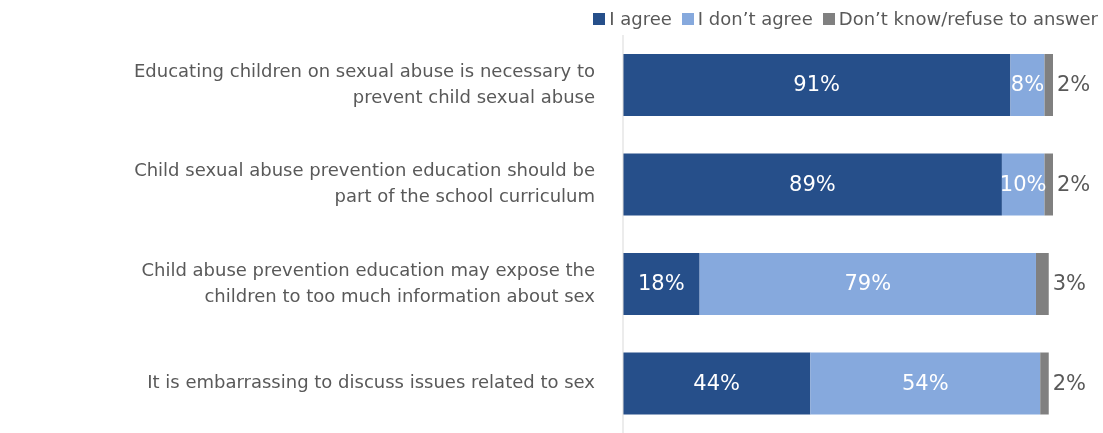 Image resolution: width=1103 pixels, height=433 pixels. Describe the element at coordinates (1069, 283) in the screenshot. I see `data-label: 3%` at that location.